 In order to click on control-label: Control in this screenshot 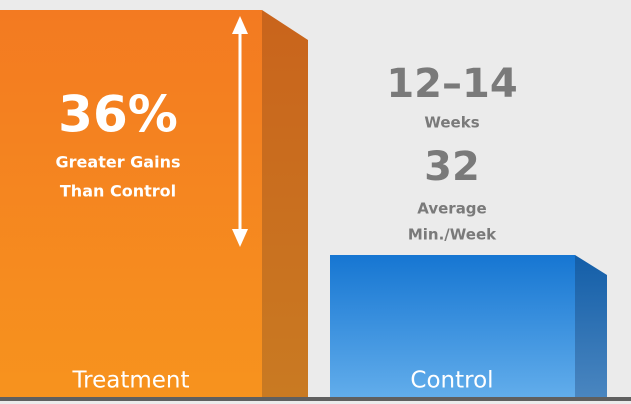, I will do `click(451, 381)`.